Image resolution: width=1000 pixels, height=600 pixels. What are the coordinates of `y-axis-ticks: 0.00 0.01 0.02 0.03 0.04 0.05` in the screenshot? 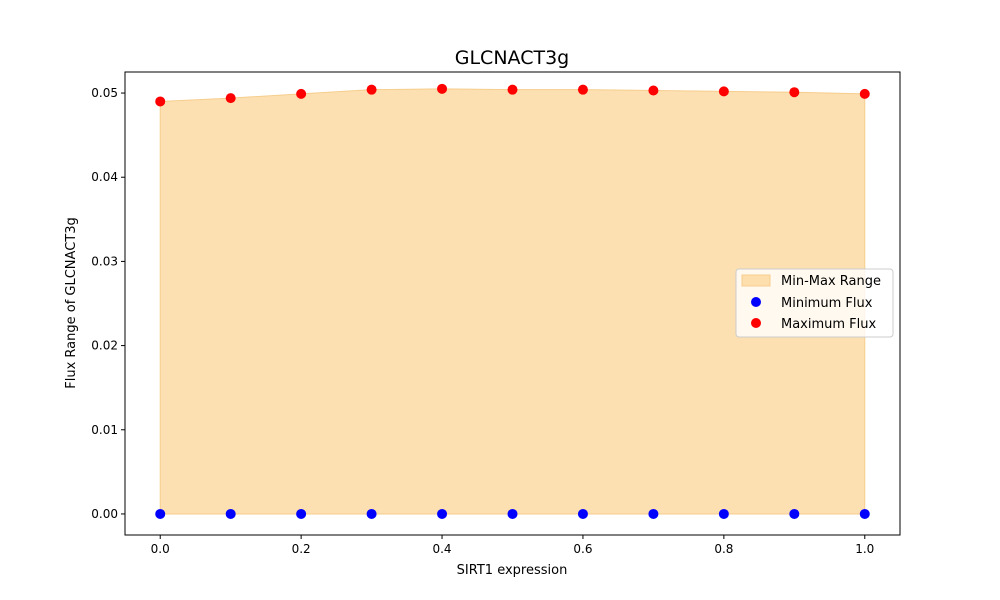 It's located at (108, 303).